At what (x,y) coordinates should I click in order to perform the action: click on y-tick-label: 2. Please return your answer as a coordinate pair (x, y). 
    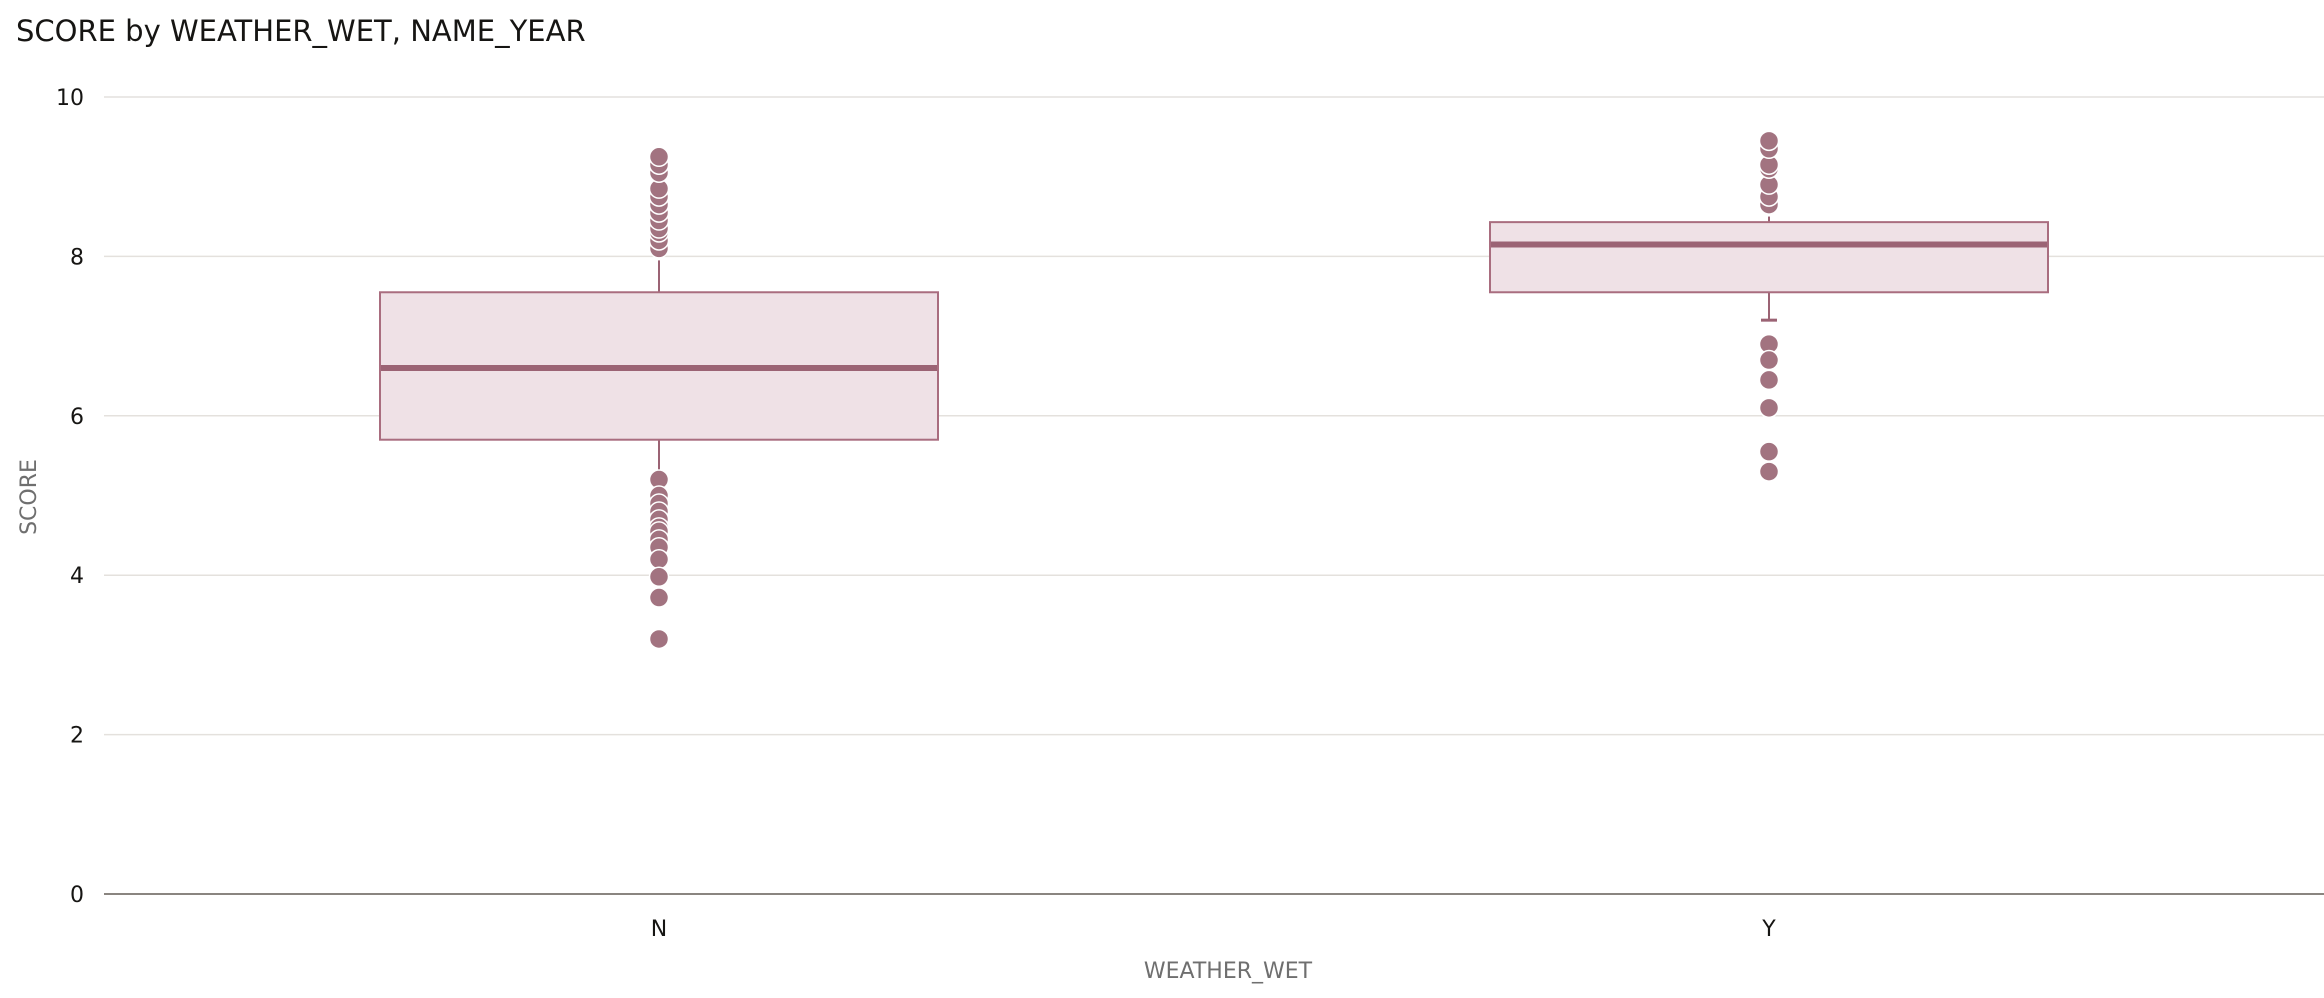
    Looking at the image, I should click on (77, 736).